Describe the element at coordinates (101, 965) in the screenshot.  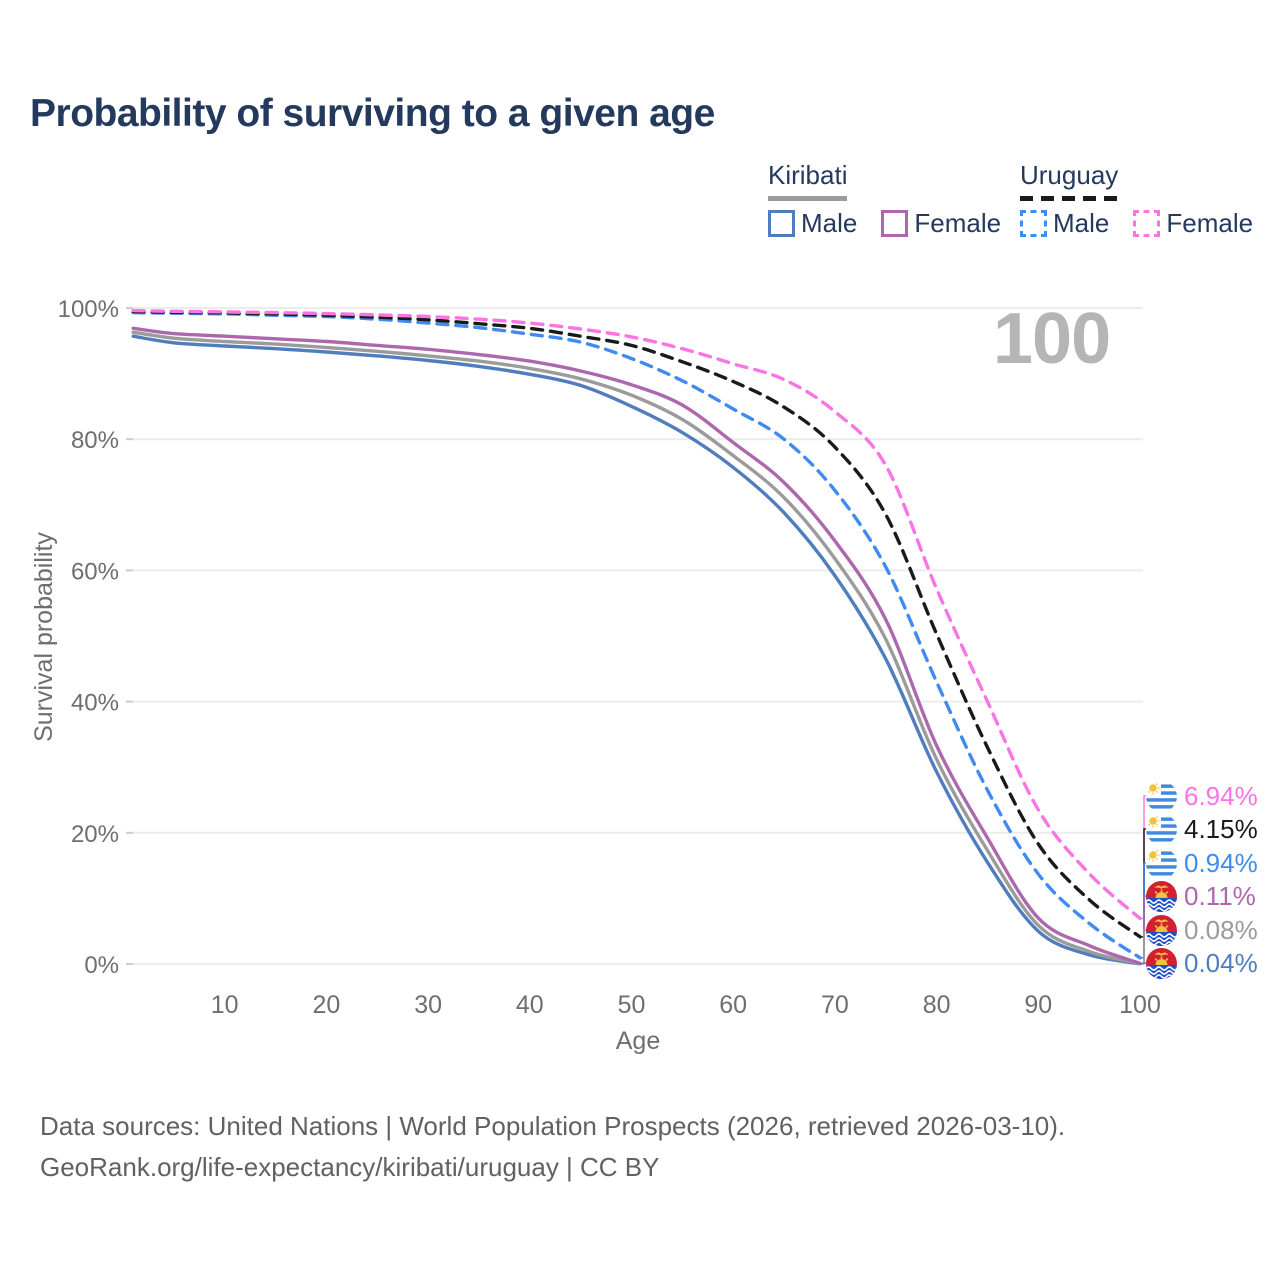
I see `y-tick-label: 0%` at that location.